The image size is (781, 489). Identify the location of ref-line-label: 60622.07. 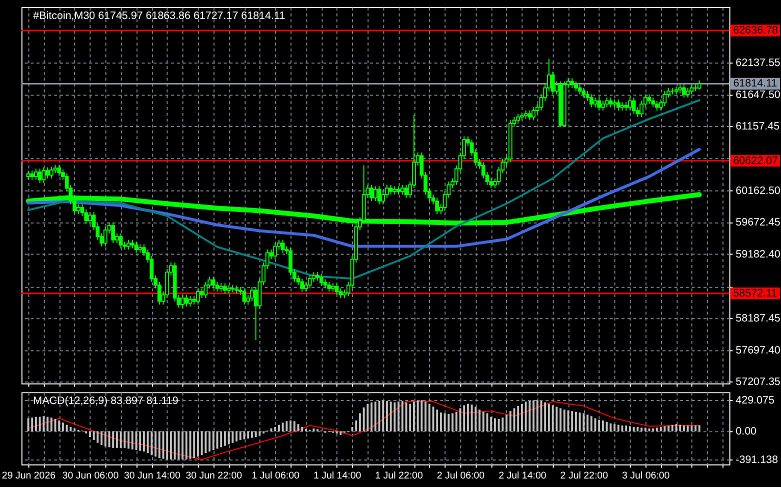
(755, 160).